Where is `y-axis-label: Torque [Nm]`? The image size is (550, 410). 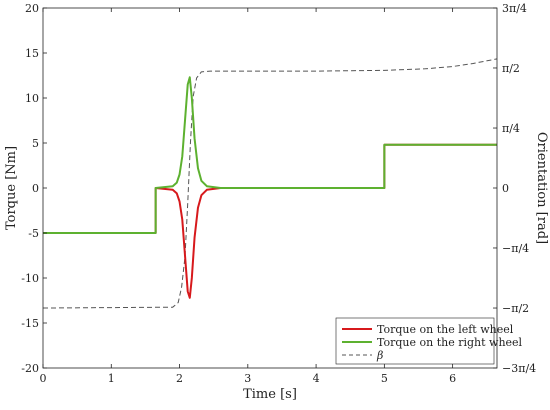
y-axis-label: Torque [Nm] is located at coordinates (11, 188).